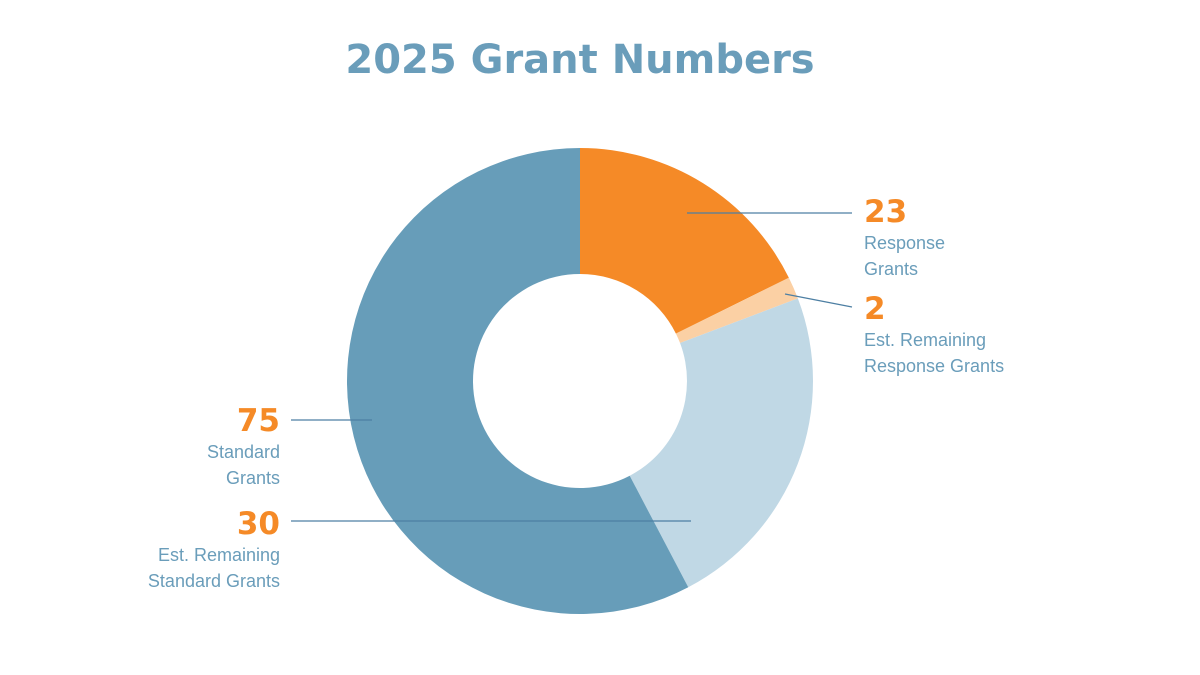  Describe the element at coordinates (721, 443) in the screenshot. I see `slice-est-remaining-standard` at that location.